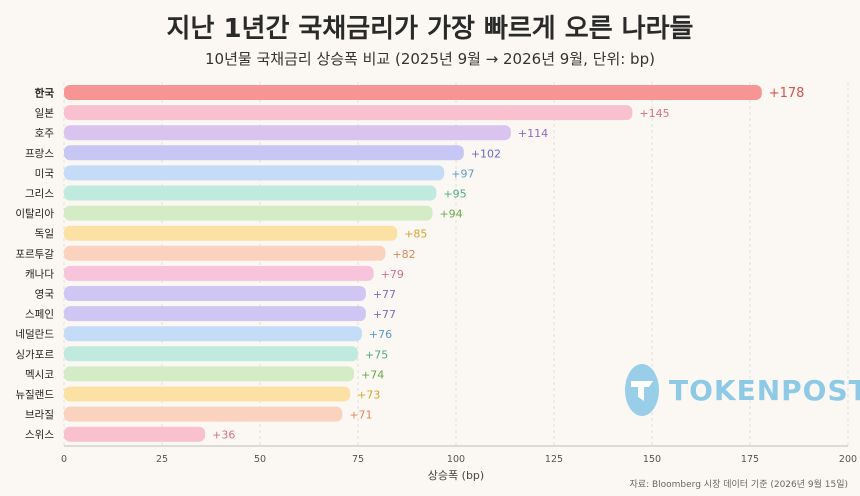 The image size is (860, 496). Describe the element at coordinates (360, 415) in the screenshot. I see `value-label: +71` at that location.